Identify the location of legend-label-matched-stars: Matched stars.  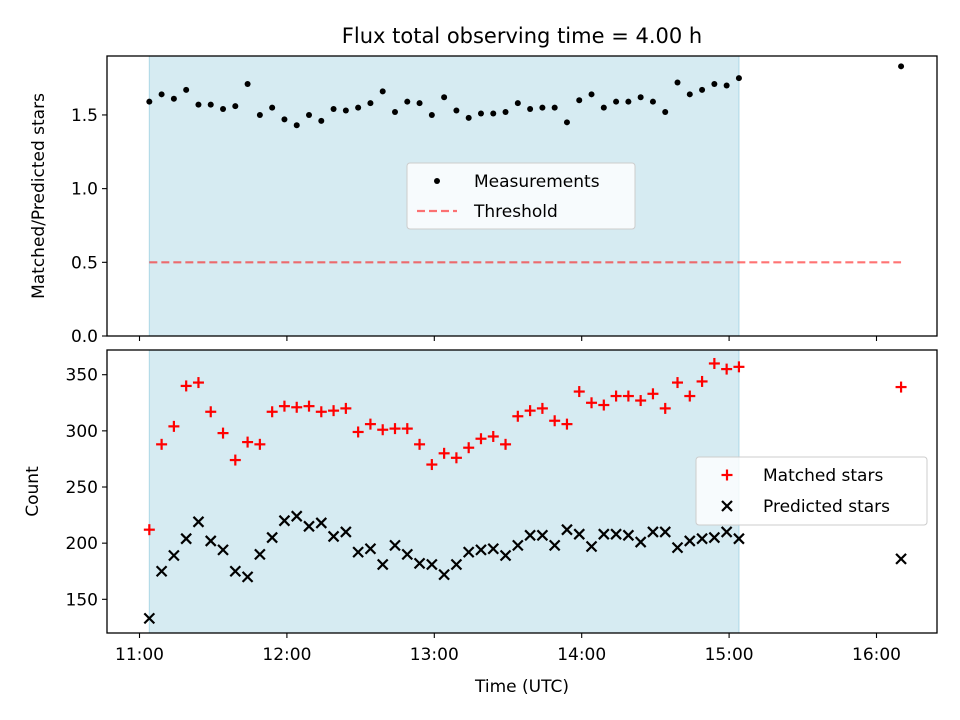
(823, 476).